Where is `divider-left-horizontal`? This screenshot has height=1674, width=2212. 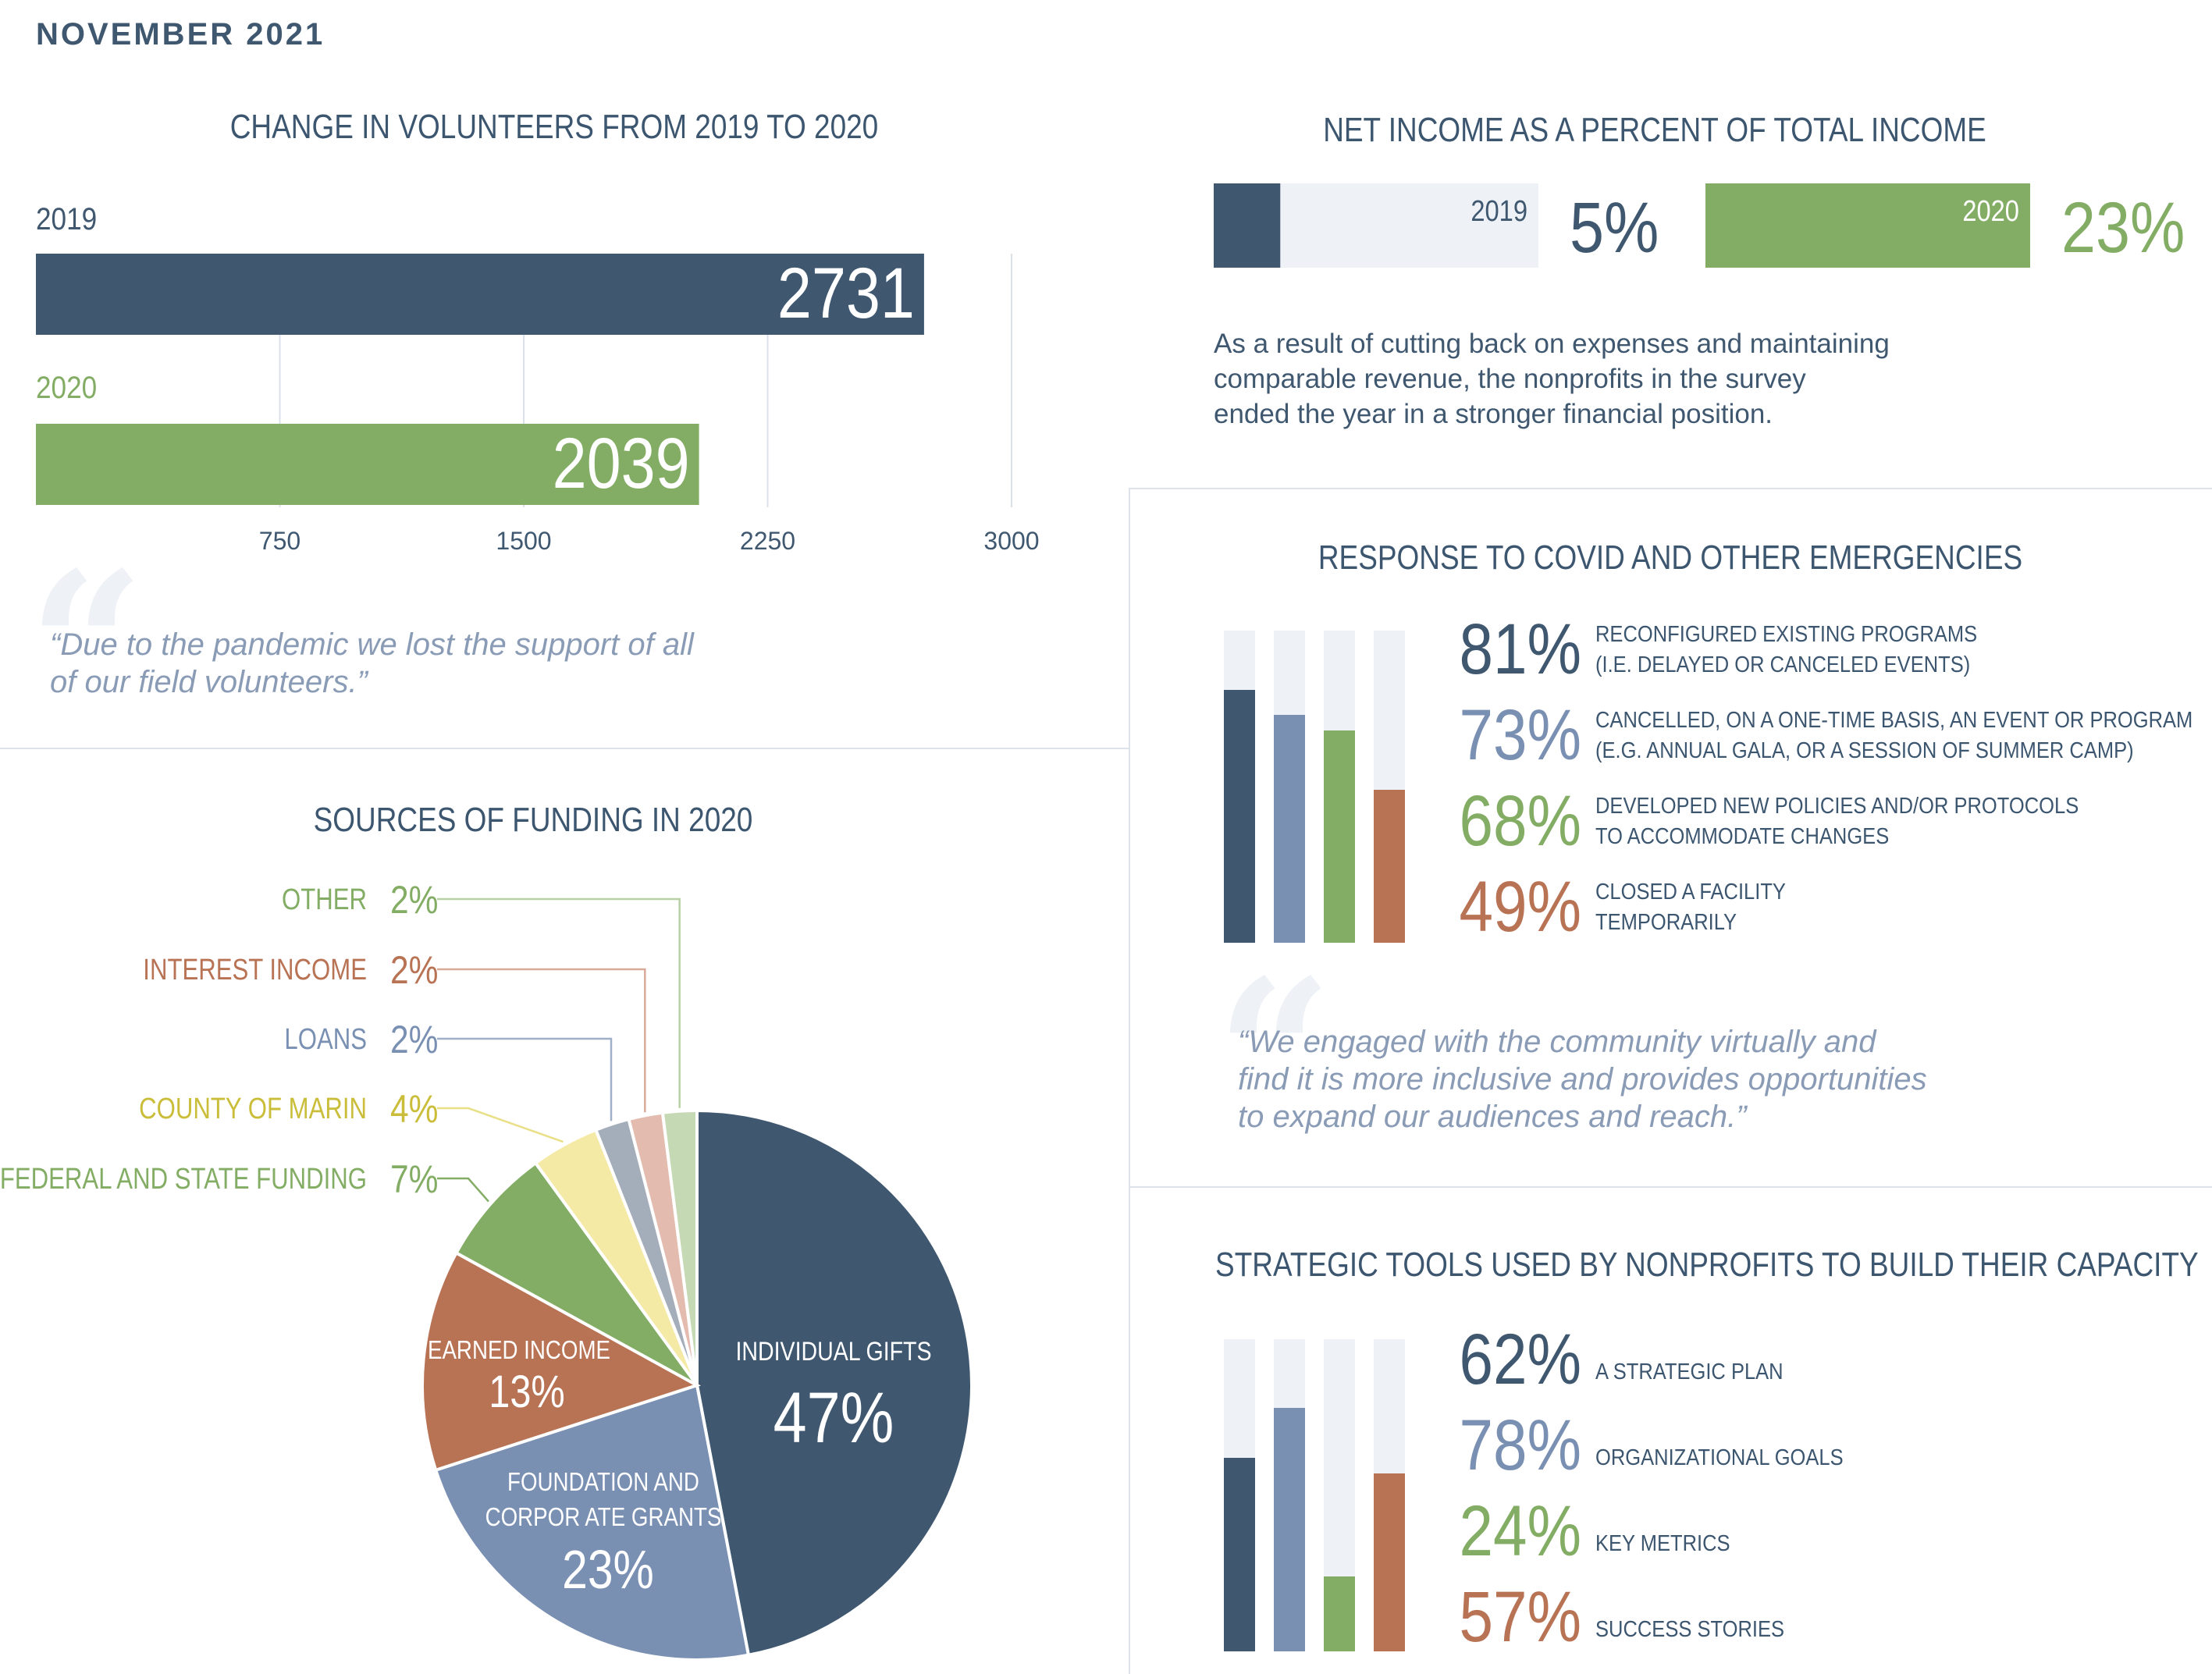
divider-left-horizontal is located at coordinates (564, 748).